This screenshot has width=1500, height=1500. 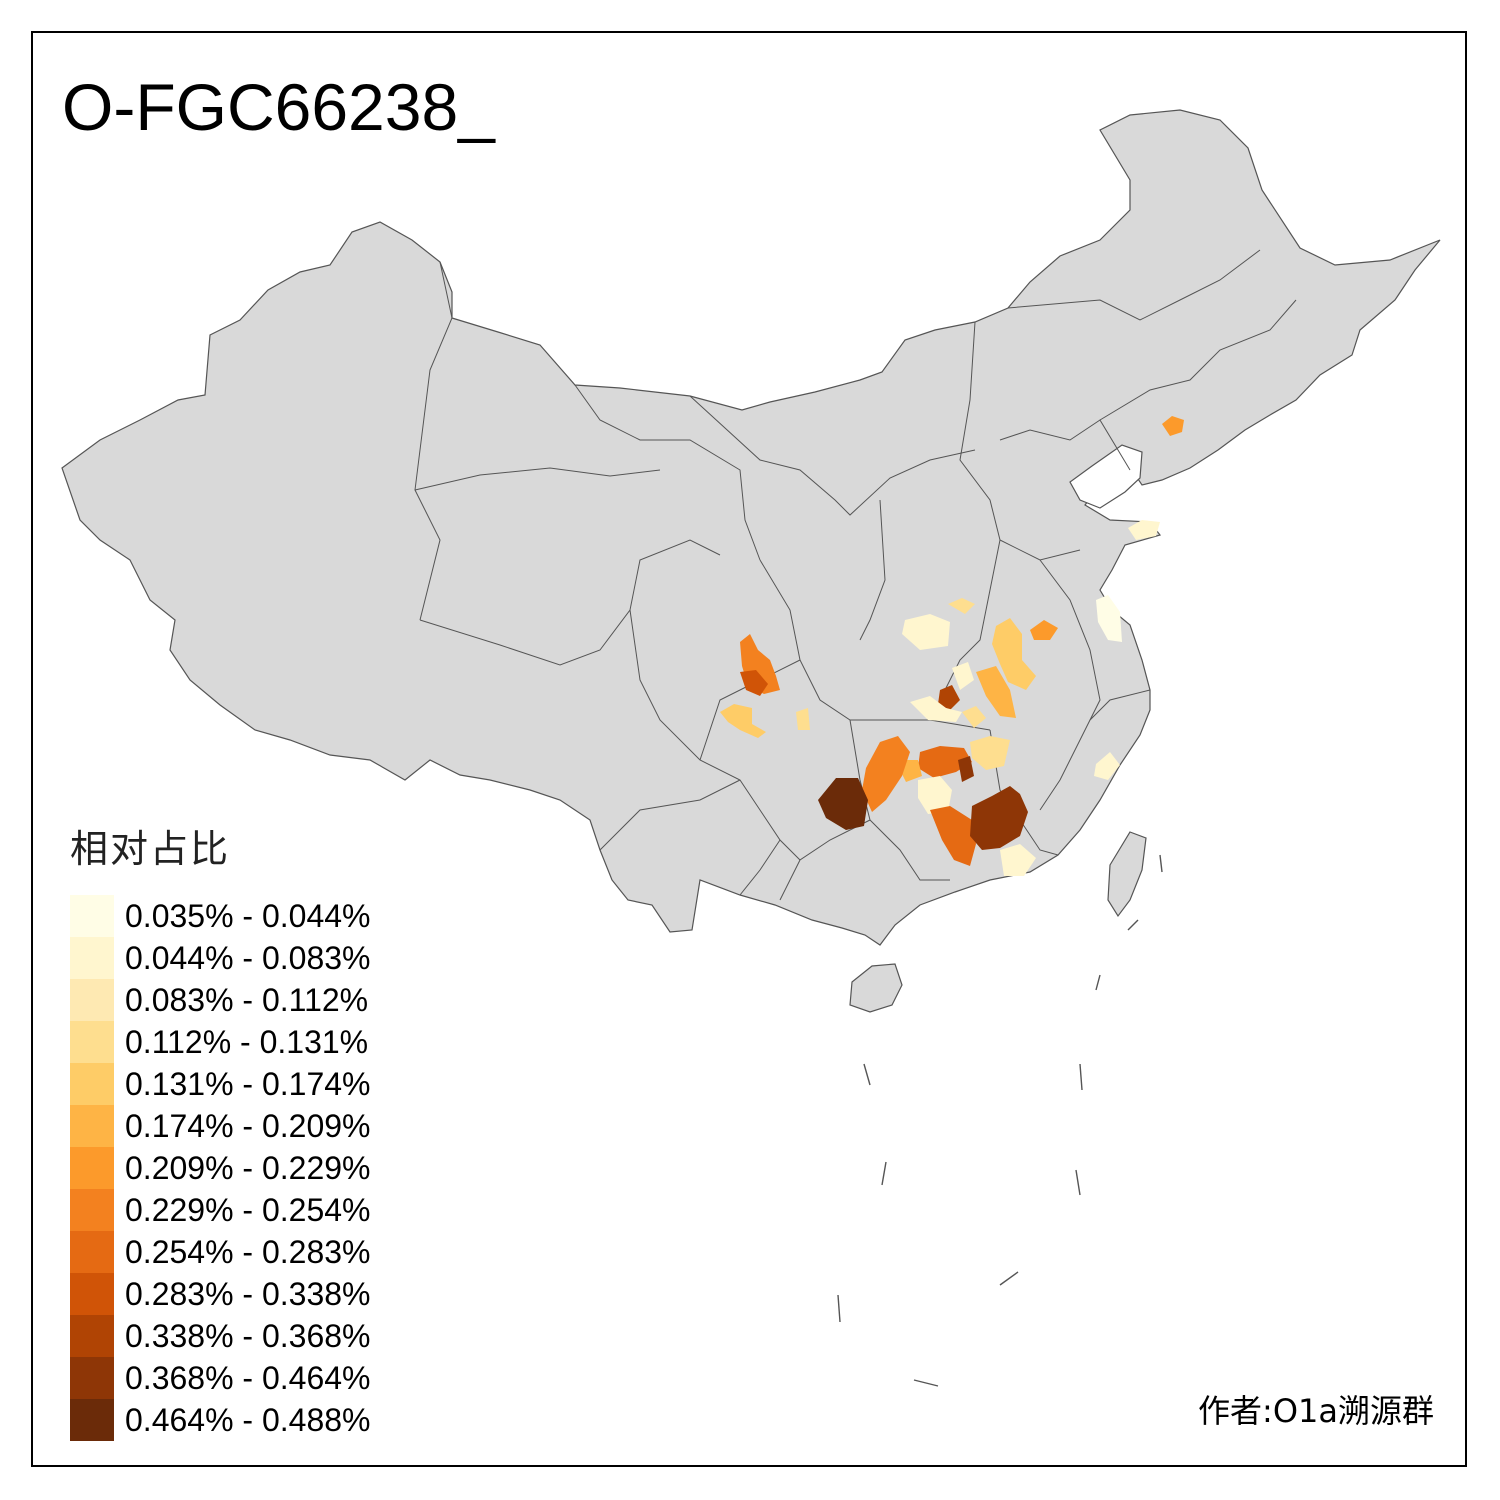 I want to click on legend-row: 0.283% - 0.338%, so click(x=220, y=1294).